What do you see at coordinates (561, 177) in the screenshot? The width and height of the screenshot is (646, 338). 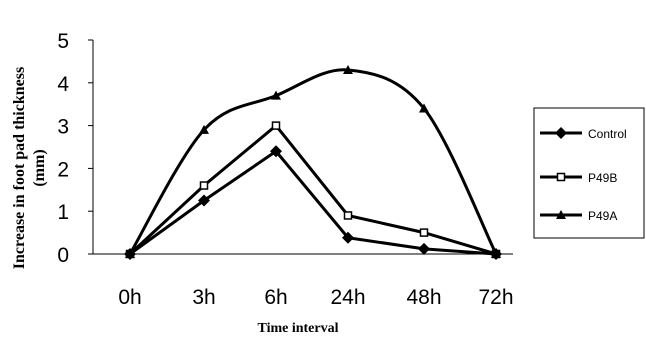 I see `legend-marker-p49b` at bounding box center [561, 177].